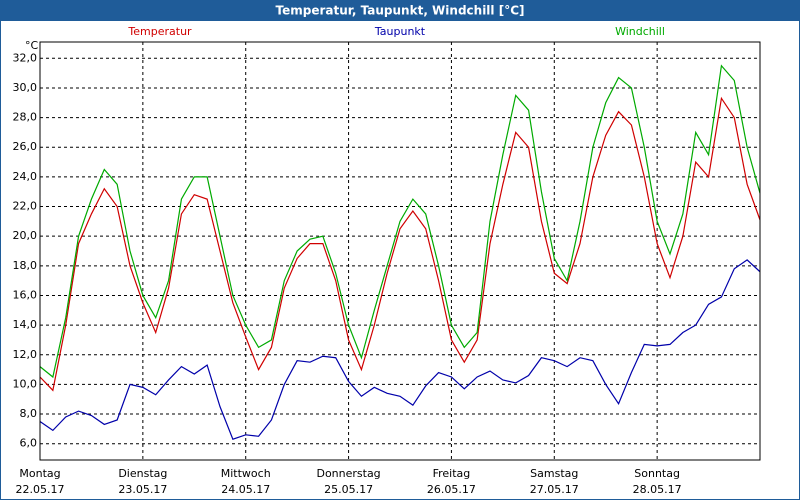 The width and height of the screenshot is (800, 500). What do you see at coordinates (348, 473) in the screenshot?
I see `x-tick-label: Donnerstag` at bounding box center [348, 473].